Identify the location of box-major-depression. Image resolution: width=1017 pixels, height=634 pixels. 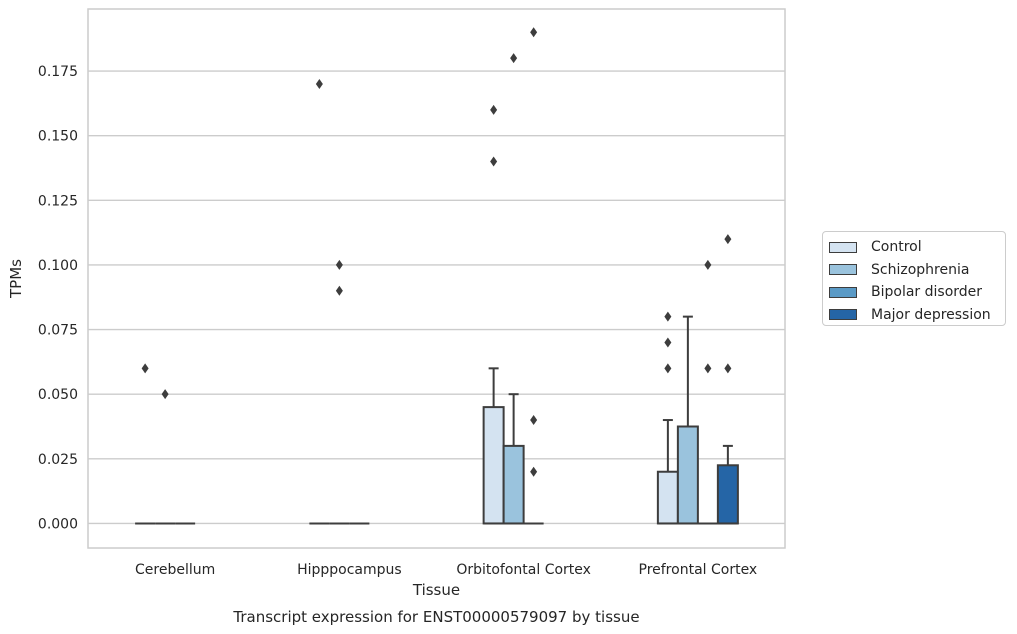
(727, 379).